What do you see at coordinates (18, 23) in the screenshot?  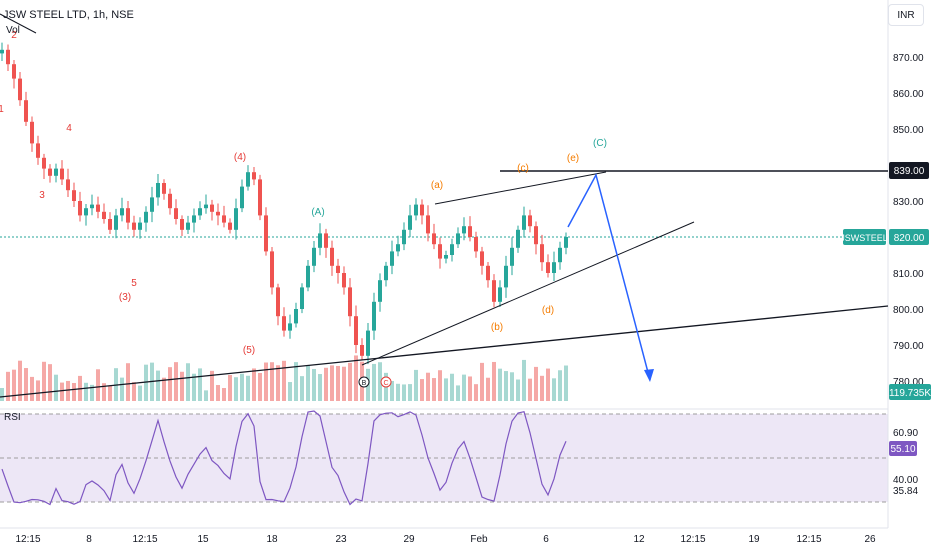 I see `top-left-trendline` at bounding box center [18, 23].